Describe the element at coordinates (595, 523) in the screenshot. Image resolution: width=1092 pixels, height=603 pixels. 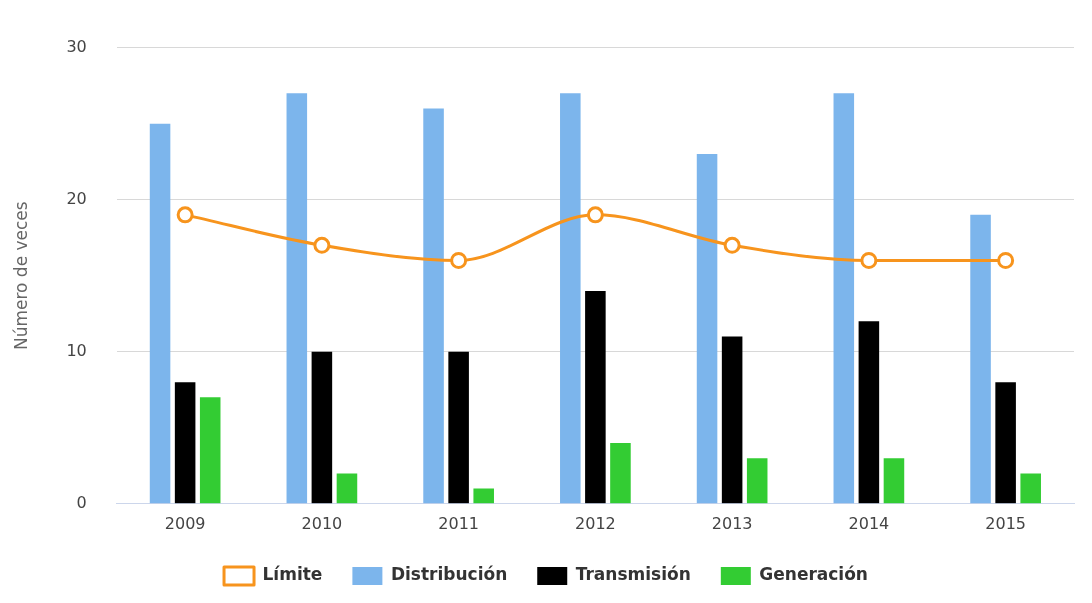
I see `x-tick-label: 2012` at that location.